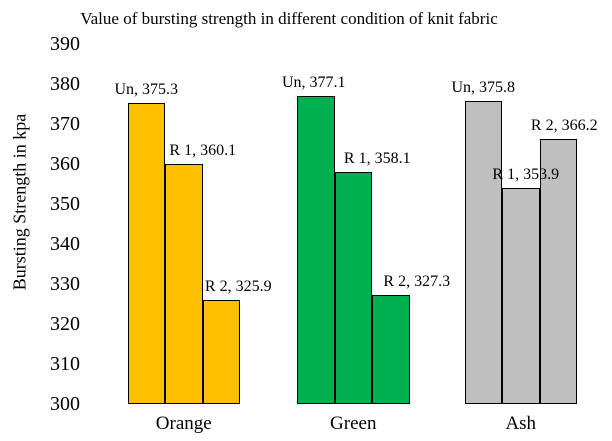  What do you see at coordinates (238, 287) in the screenshot?
I see `data-label-orange-r-2: R 2, 325.9` at bounding box center [238, 287].